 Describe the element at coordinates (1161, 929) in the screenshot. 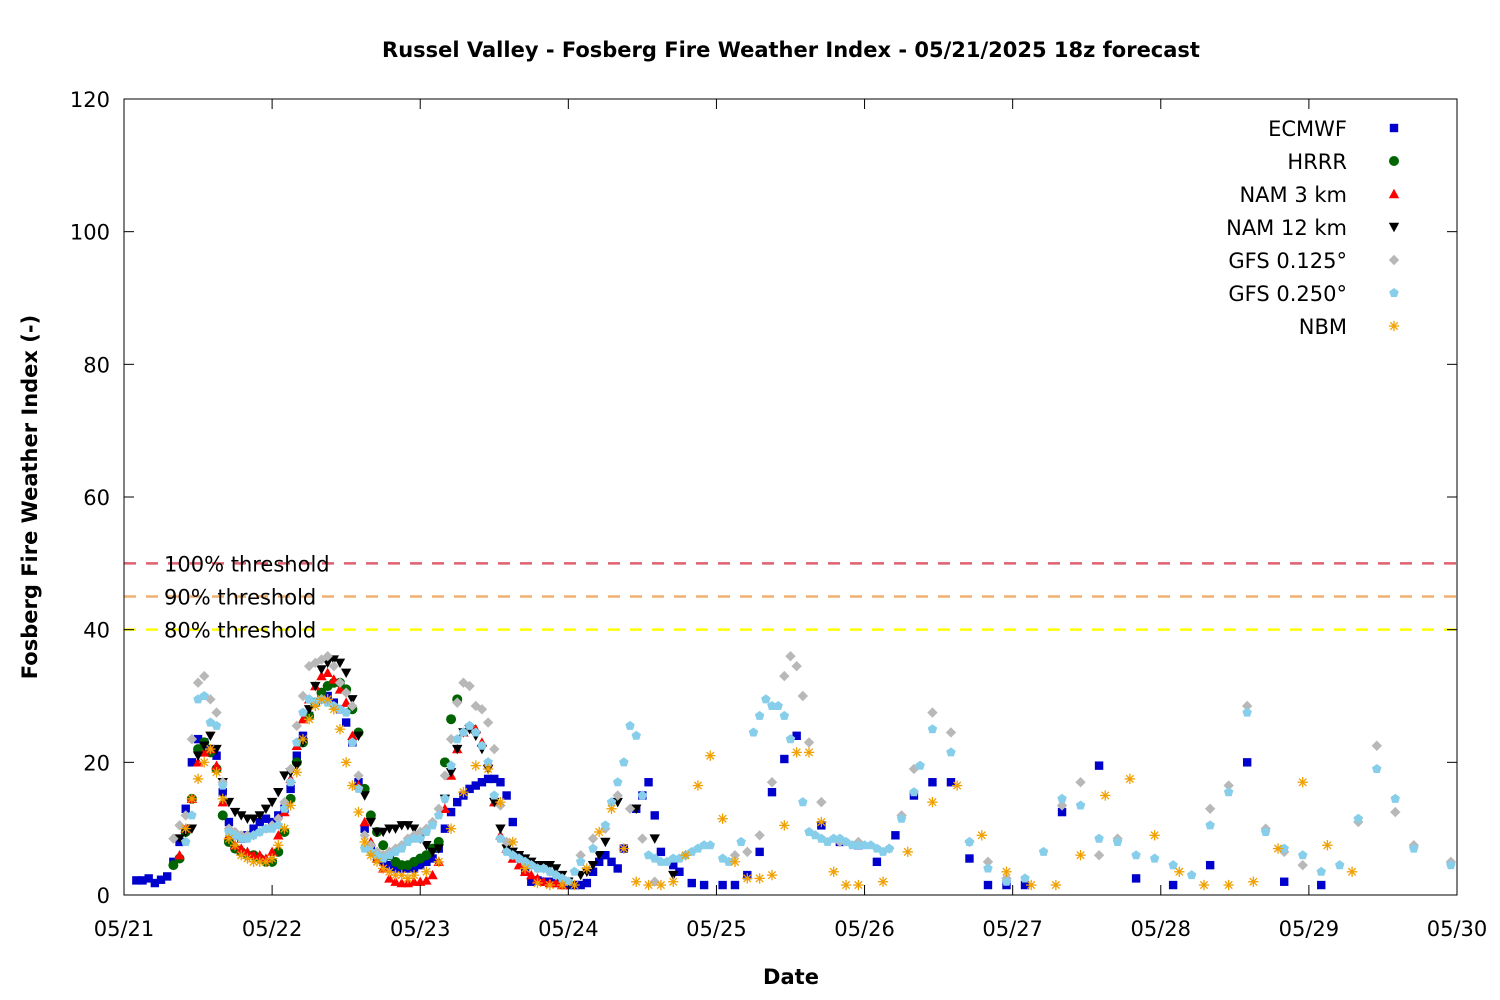

I see `x-tick-label: 05/28` at that location.